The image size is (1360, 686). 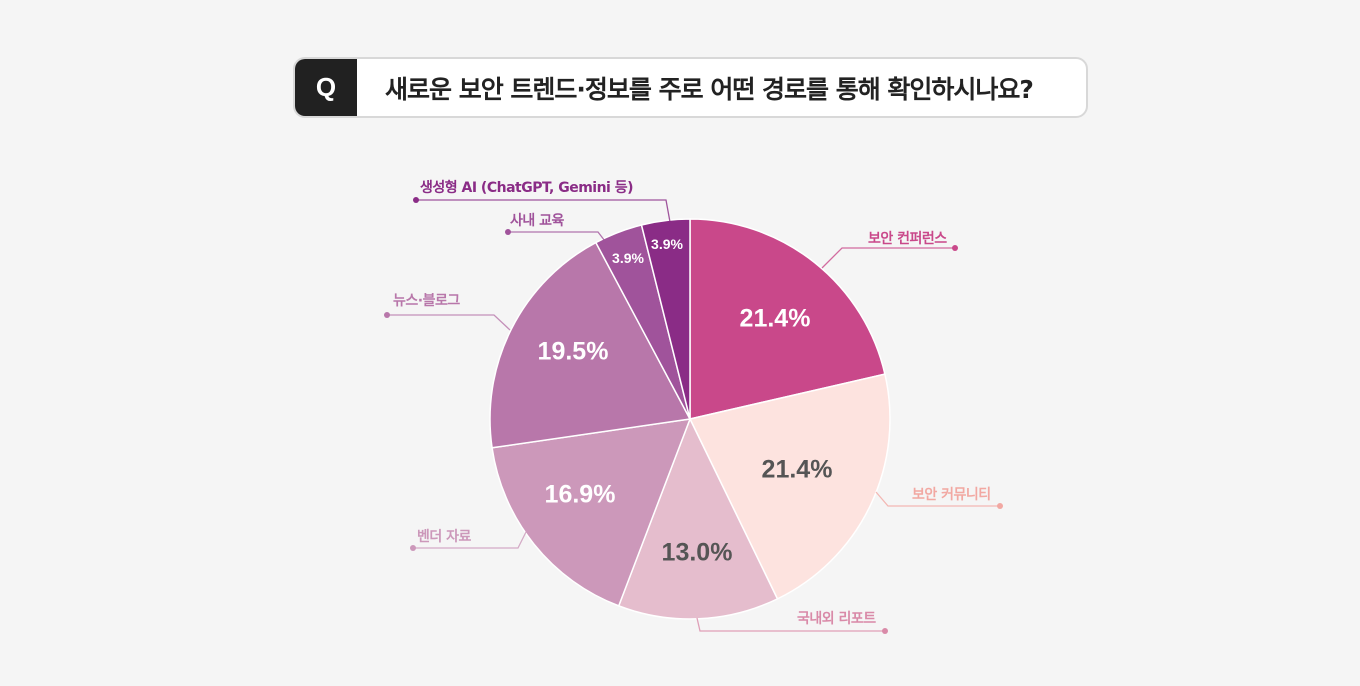 I want to click on category-label: 보안 컨퍼런스, so click(x=907, y=239).